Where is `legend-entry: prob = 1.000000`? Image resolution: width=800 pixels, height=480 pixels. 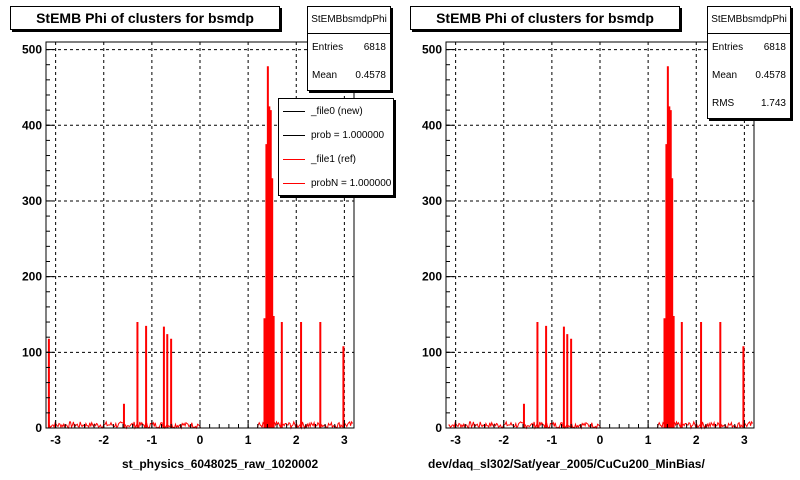 legend-entry: prob = 1.000000 is located at coordinates (336, 135).